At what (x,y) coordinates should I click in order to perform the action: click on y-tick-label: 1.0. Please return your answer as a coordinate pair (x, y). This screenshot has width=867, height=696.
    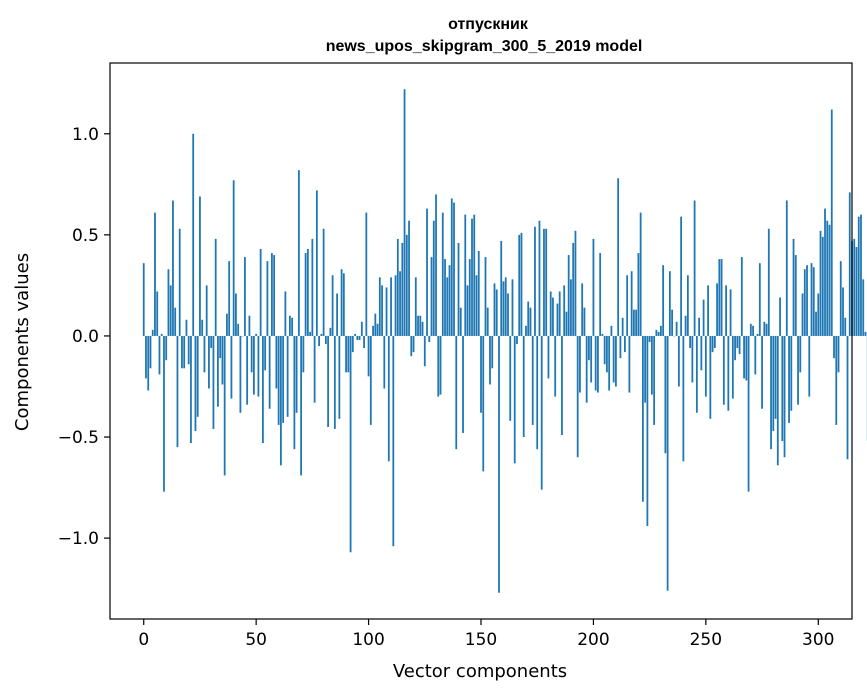
    Looking at the image, I should click on (85, 135).